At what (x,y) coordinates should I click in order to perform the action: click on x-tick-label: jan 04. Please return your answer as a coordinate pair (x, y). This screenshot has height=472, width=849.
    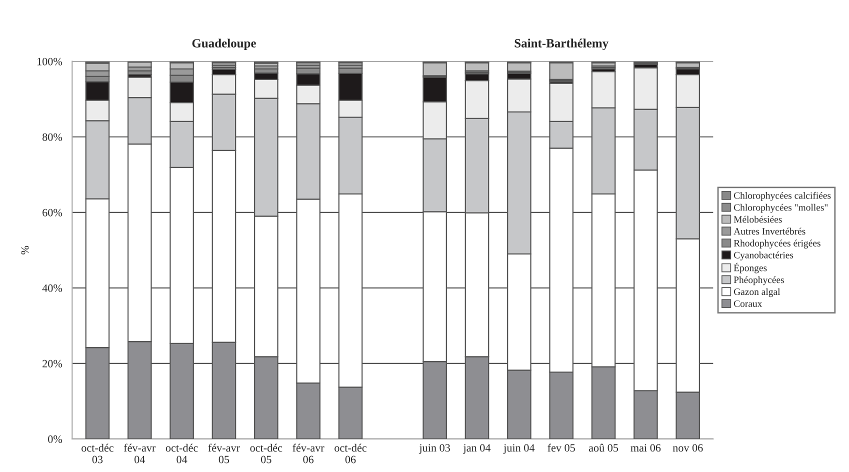
    Looking at the image, I should click on (476, 449).